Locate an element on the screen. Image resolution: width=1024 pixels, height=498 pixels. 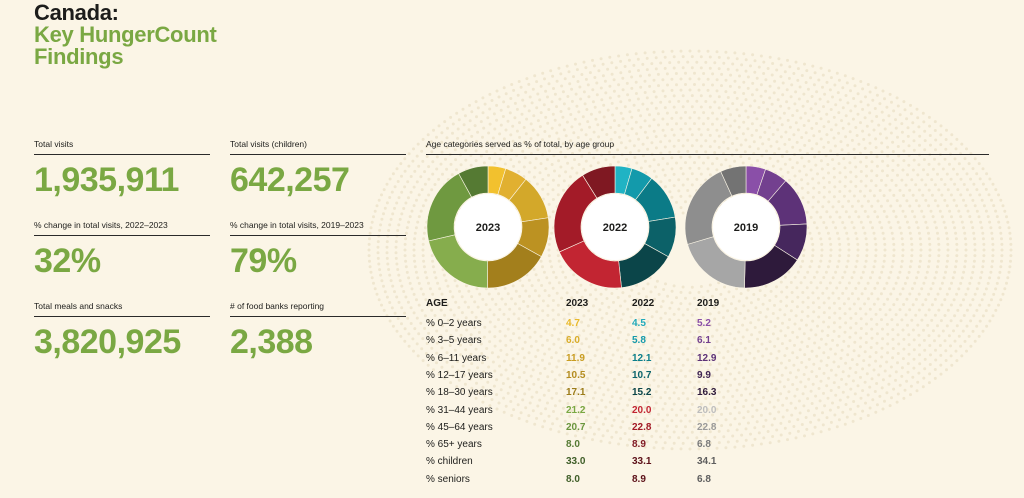
page-title-line-1: Canada: is located at coordinates (76, 12).